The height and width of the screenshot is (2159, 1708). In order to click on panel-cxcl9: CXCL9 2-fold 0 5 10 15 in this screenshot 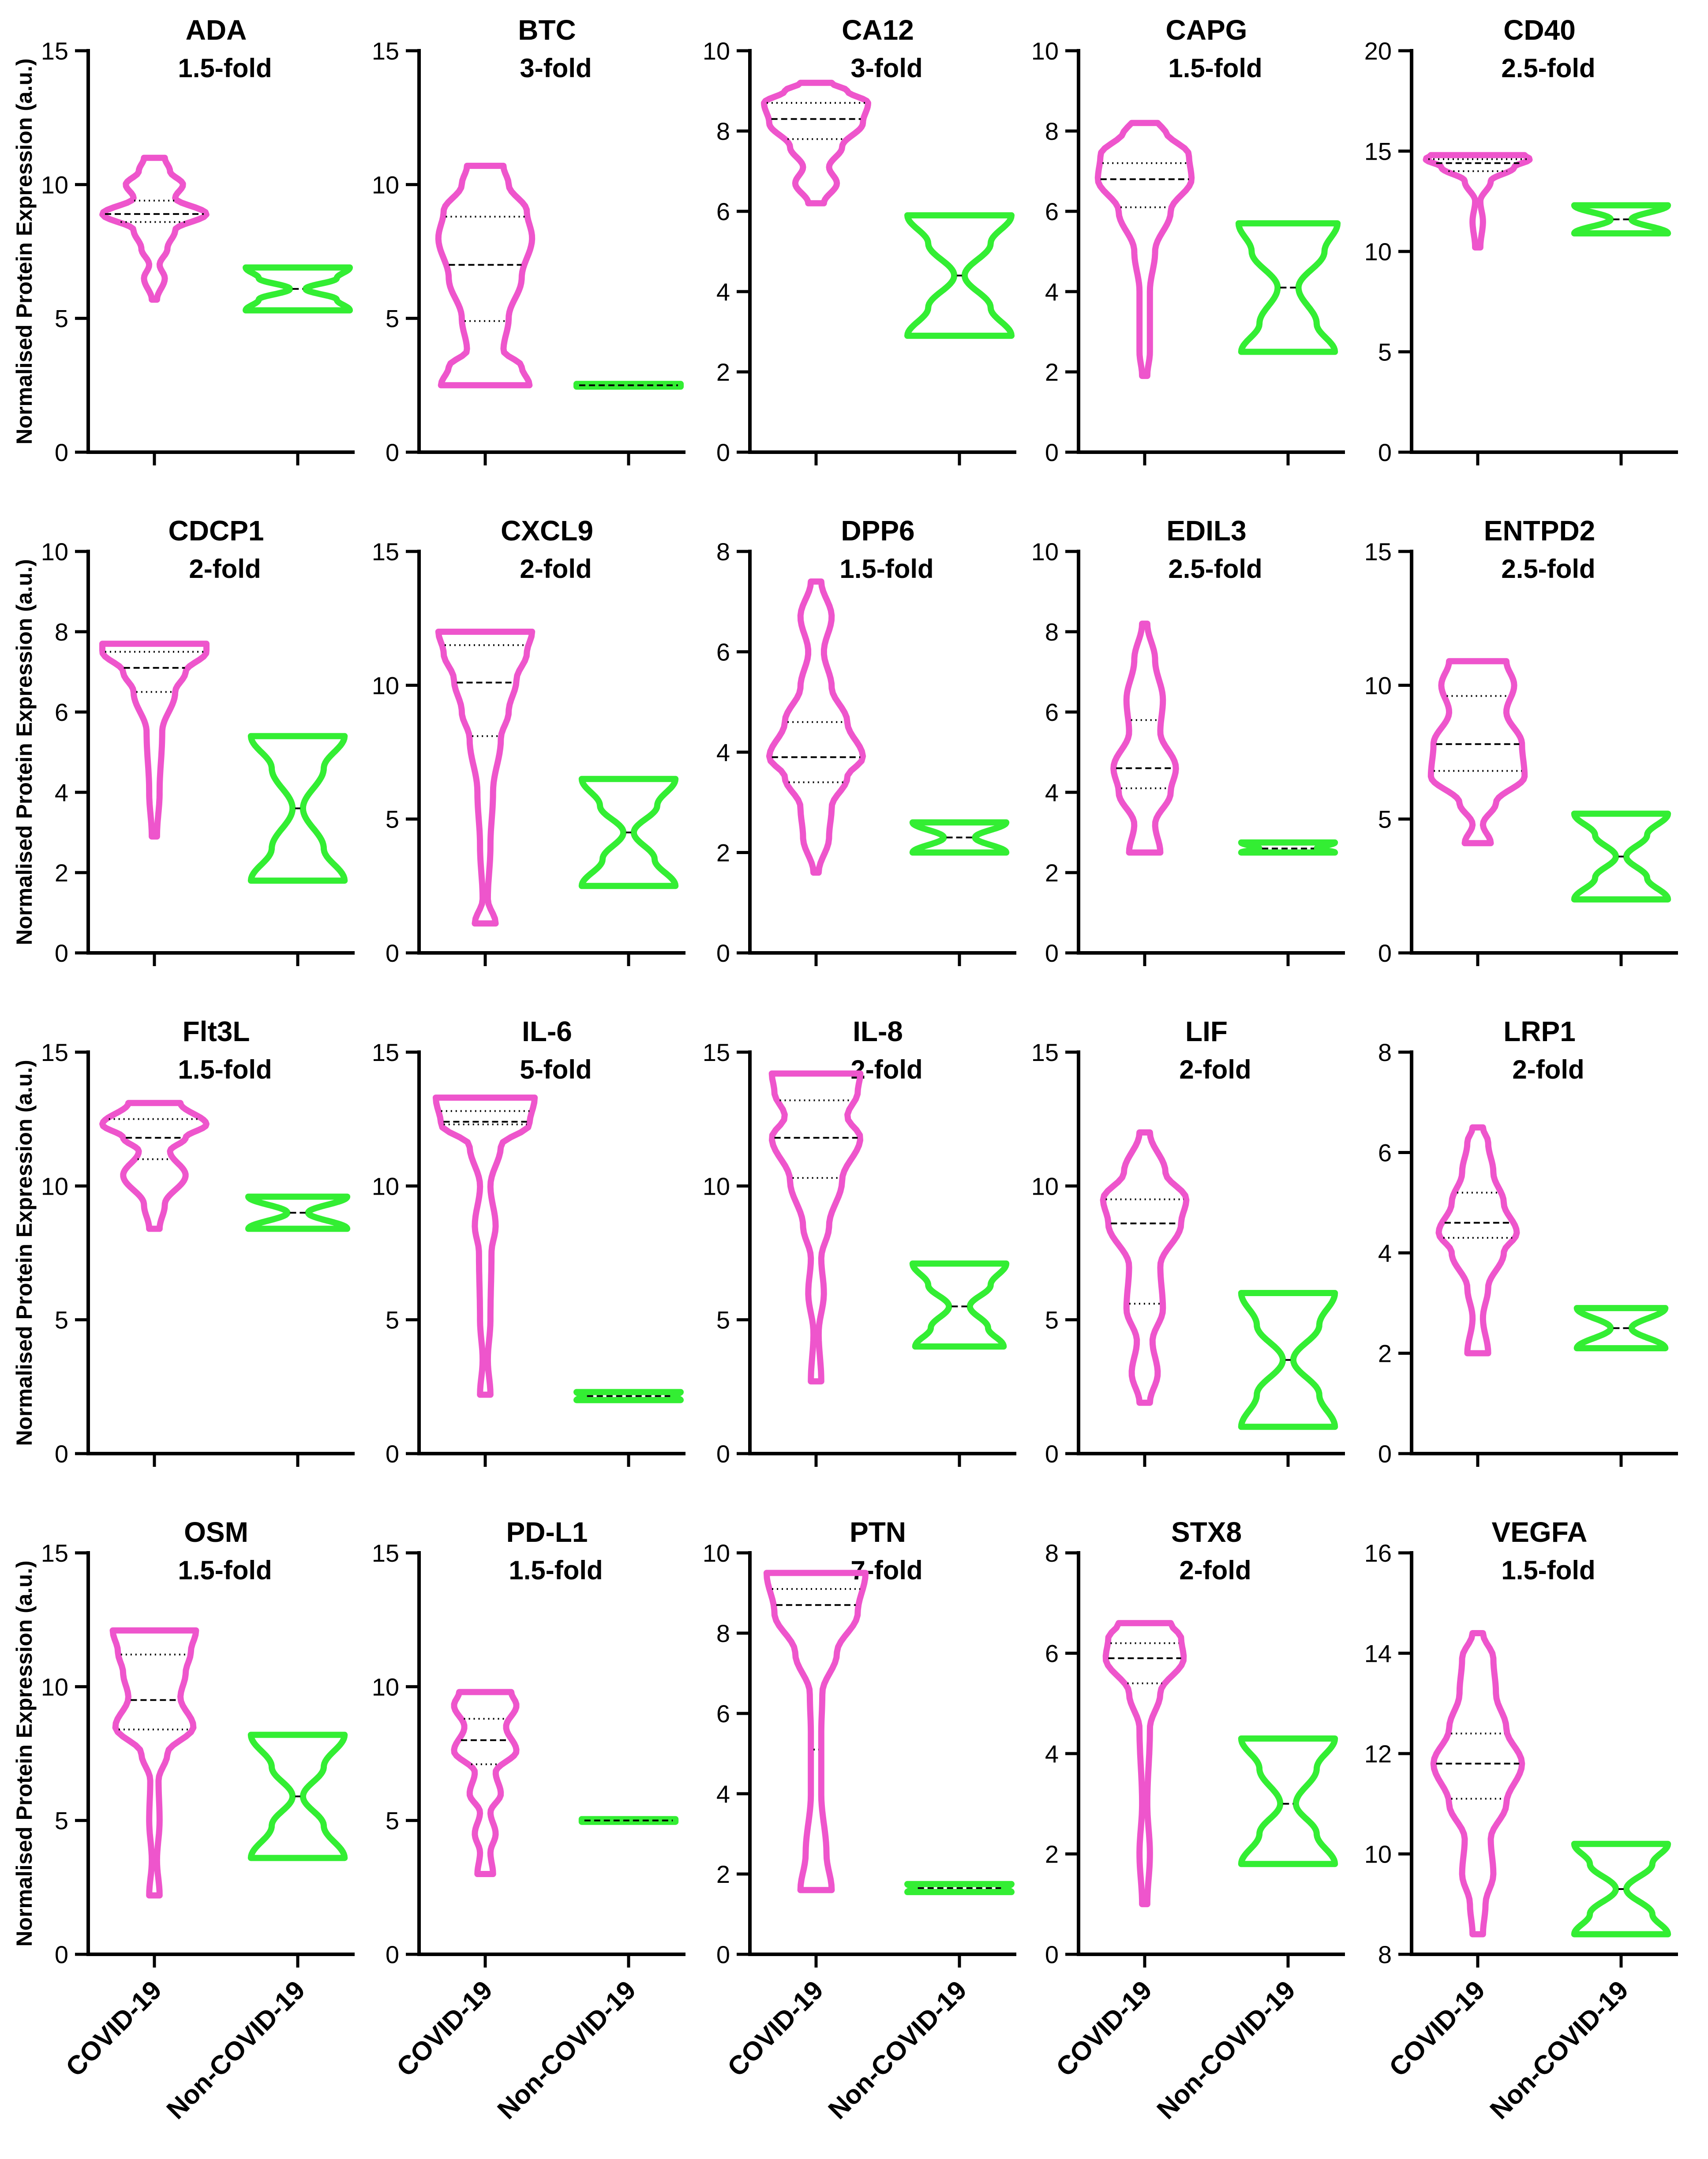, I will do `click(528, 741)`.